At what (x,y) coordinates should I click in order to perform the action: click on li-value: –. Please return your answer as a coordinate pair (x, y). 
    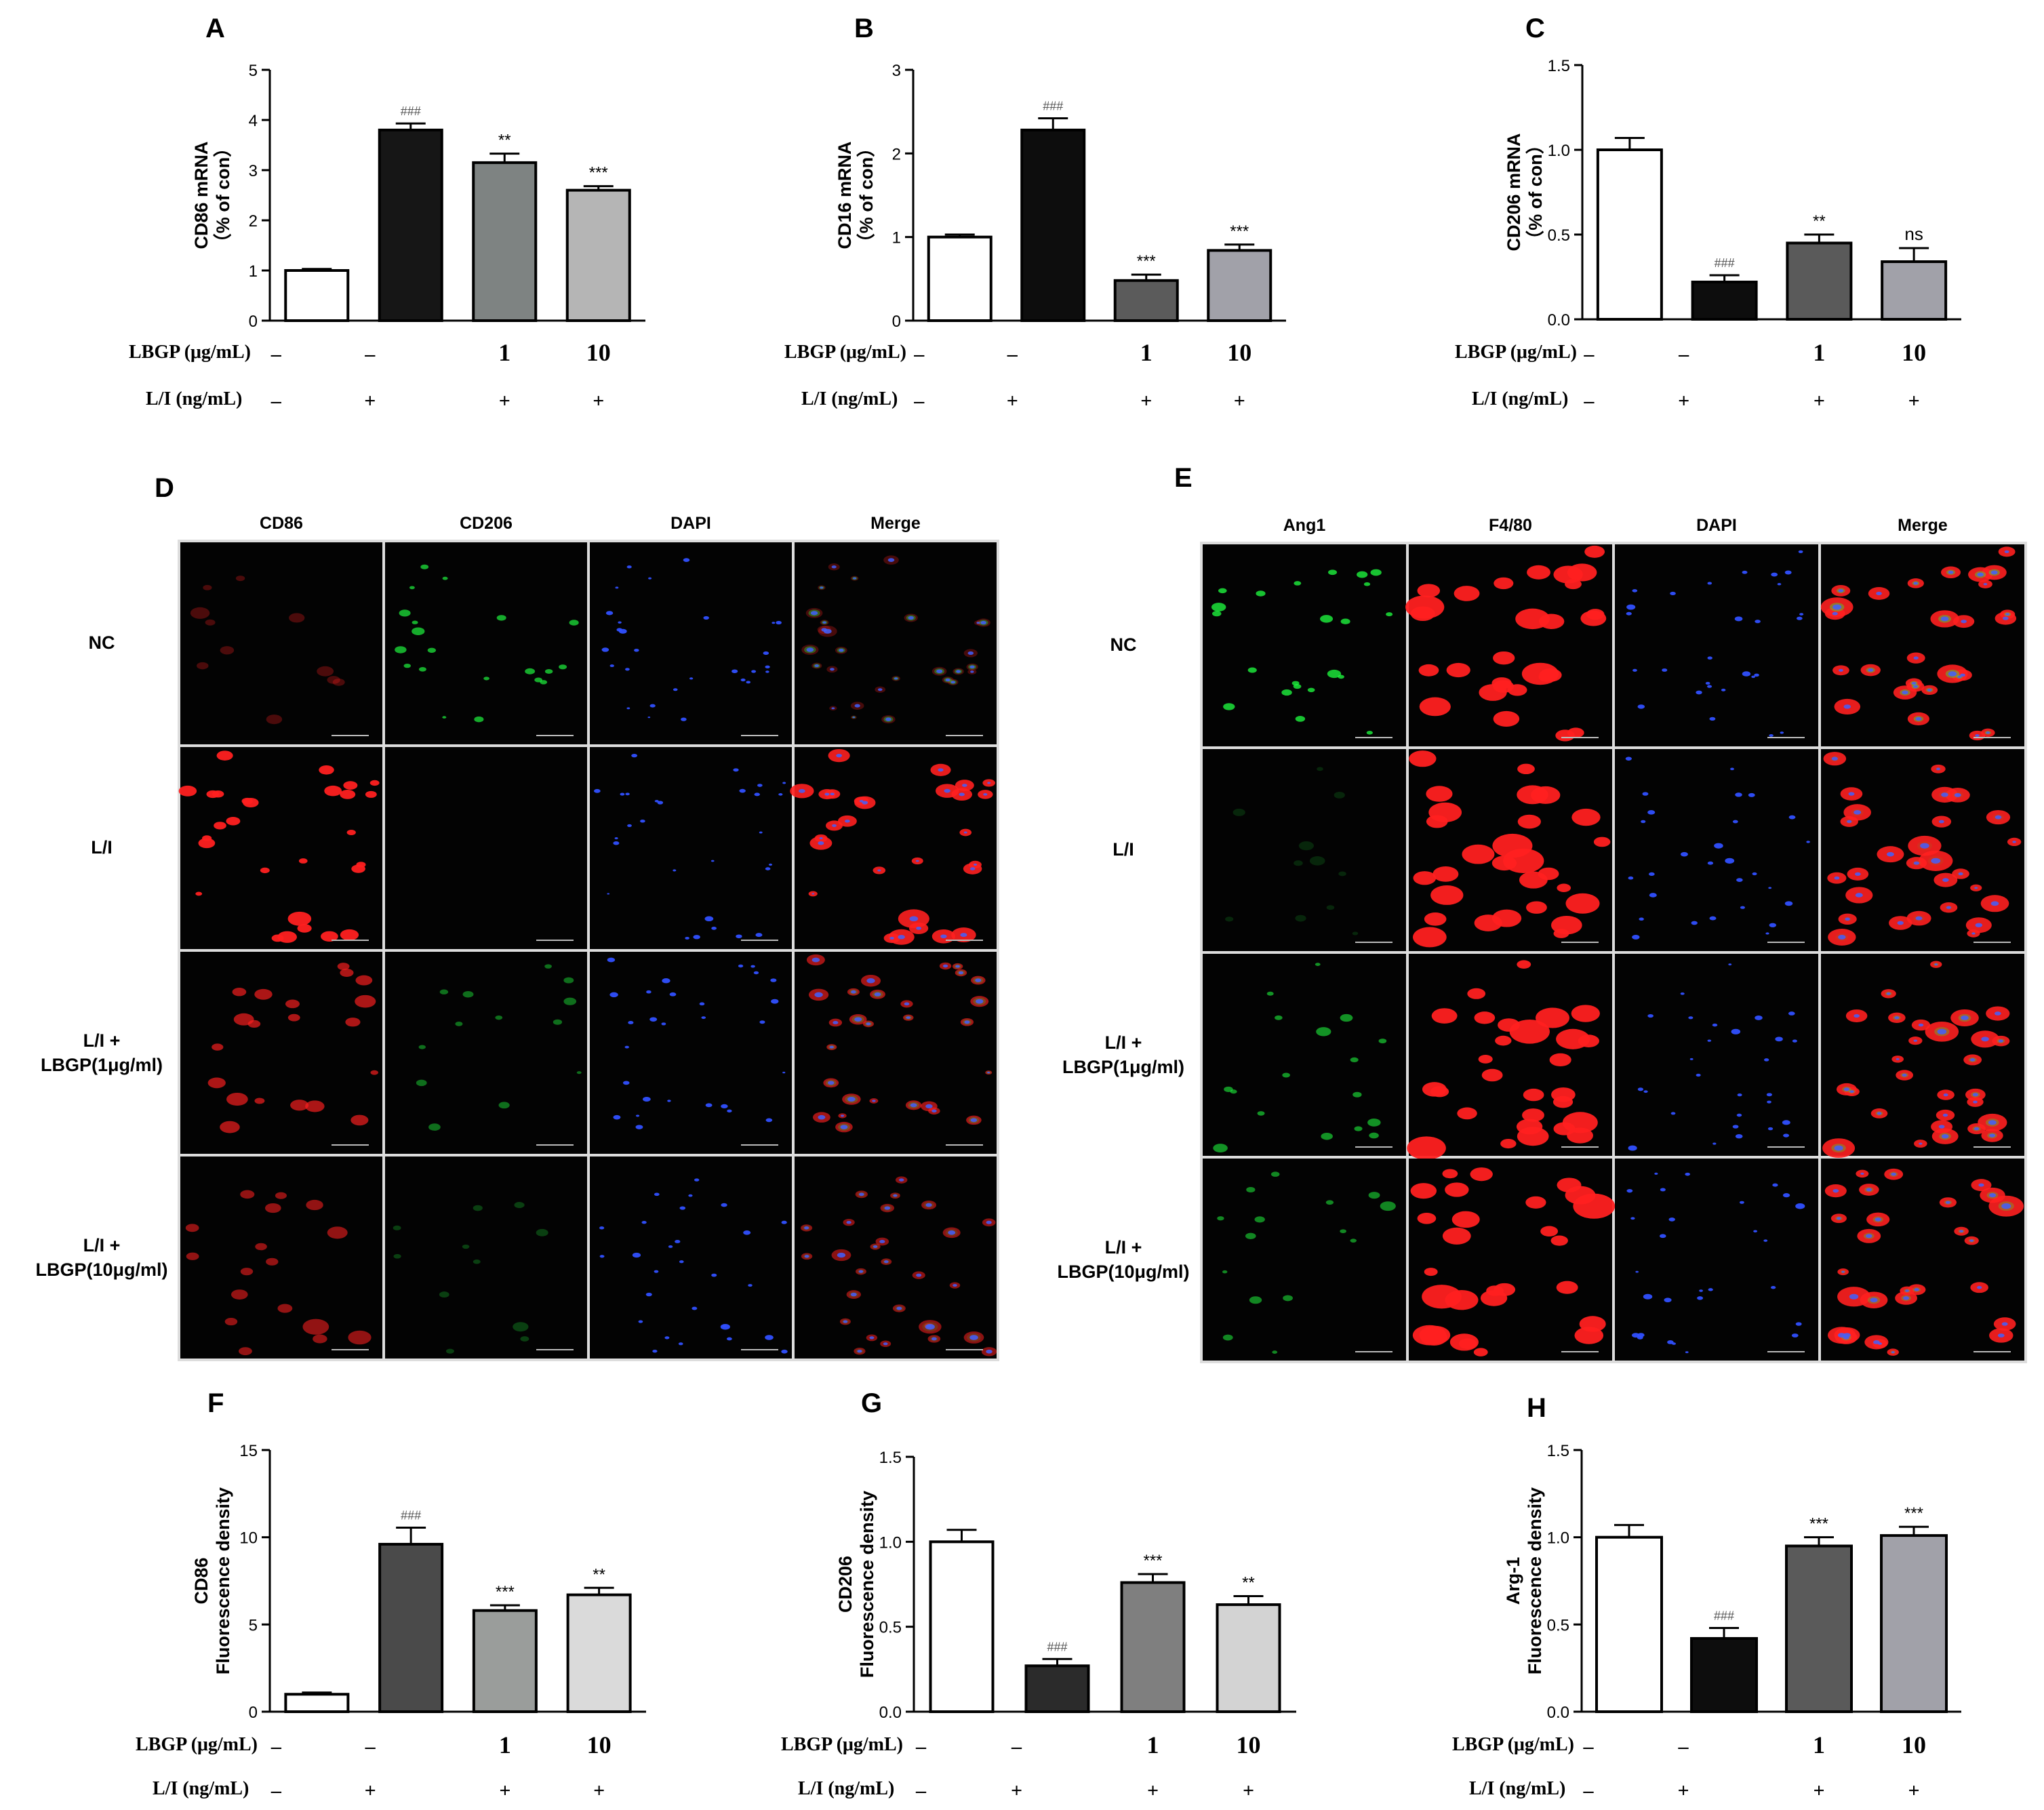
    Looking at the image, I should click on (1589, 1790).